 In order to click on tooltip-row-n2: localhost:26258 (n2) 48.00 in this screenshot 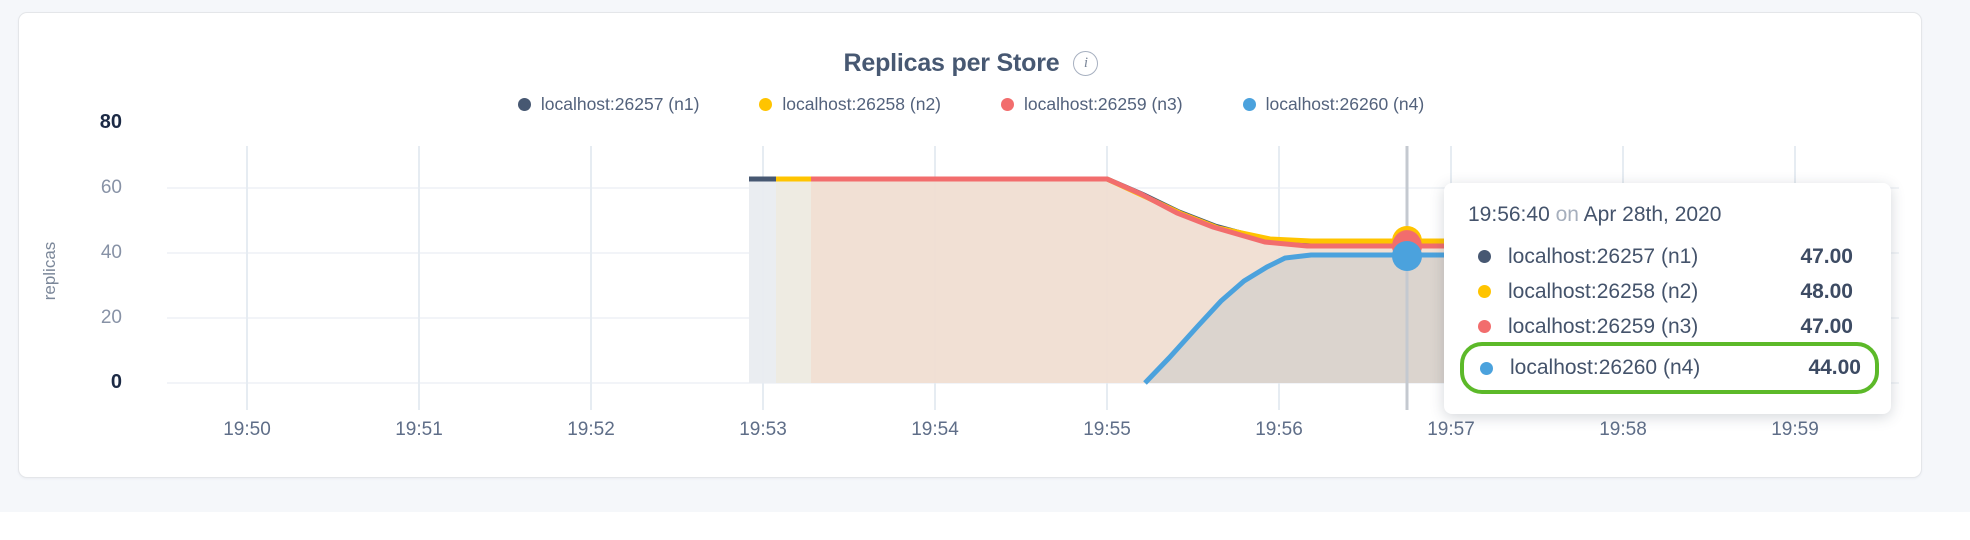, I will do `click(1667, 291)`.